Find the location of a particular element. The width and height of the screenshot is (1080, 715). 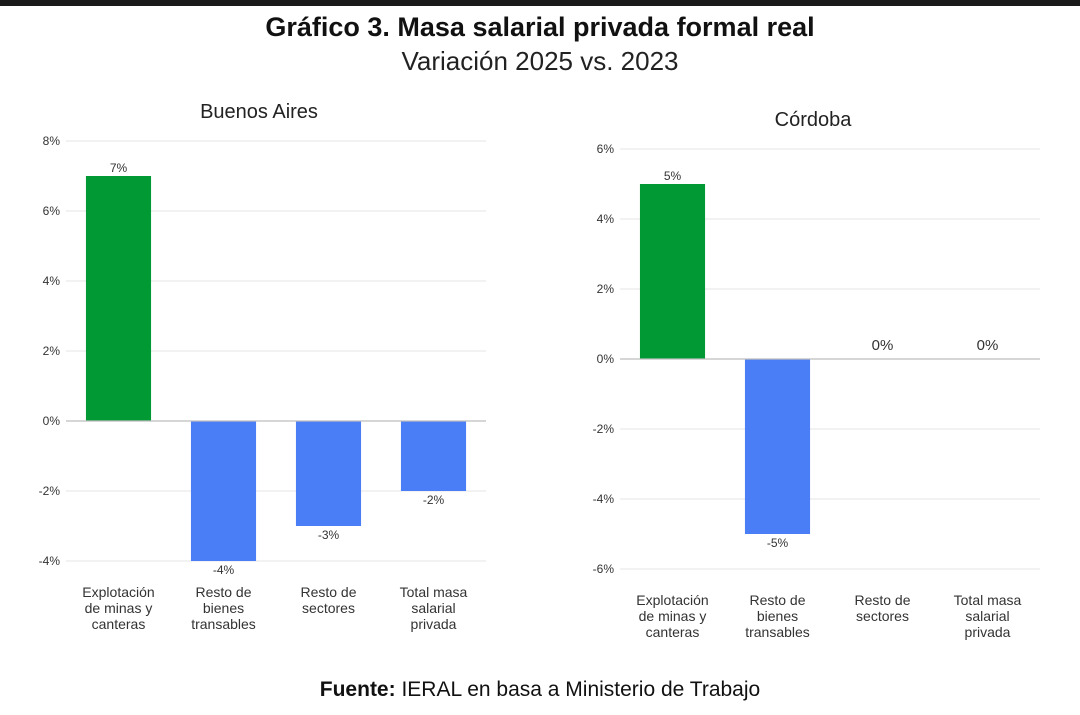

data-label: 7% is located at coordinates (119, 168).